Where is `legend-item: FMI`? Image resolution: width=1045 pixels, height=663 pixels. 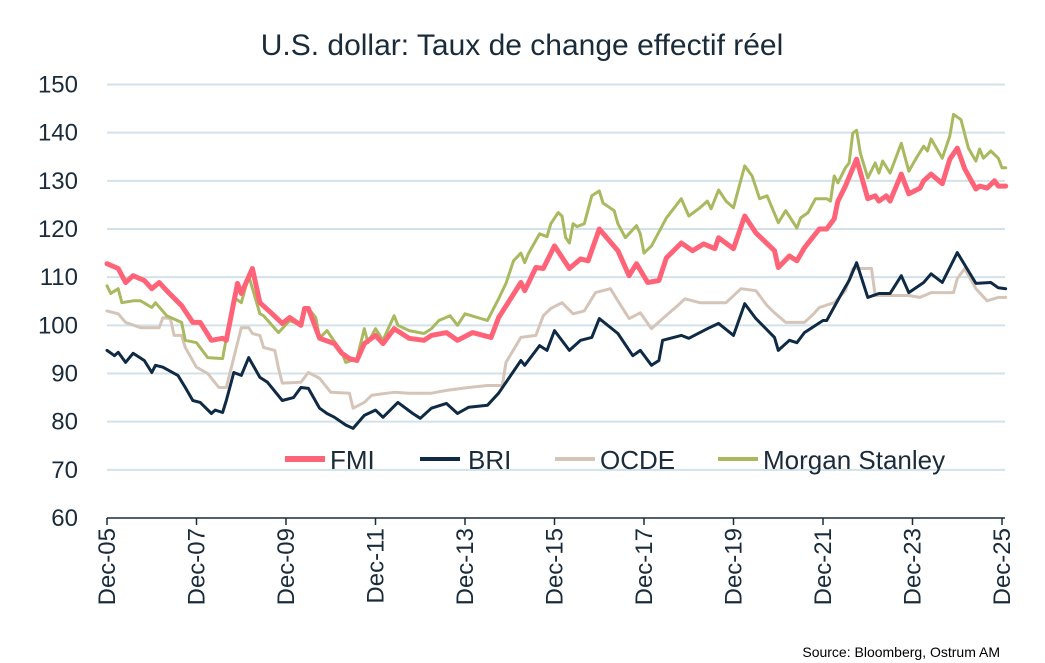 legend-item: FMI is located at coordinates (330, 460).